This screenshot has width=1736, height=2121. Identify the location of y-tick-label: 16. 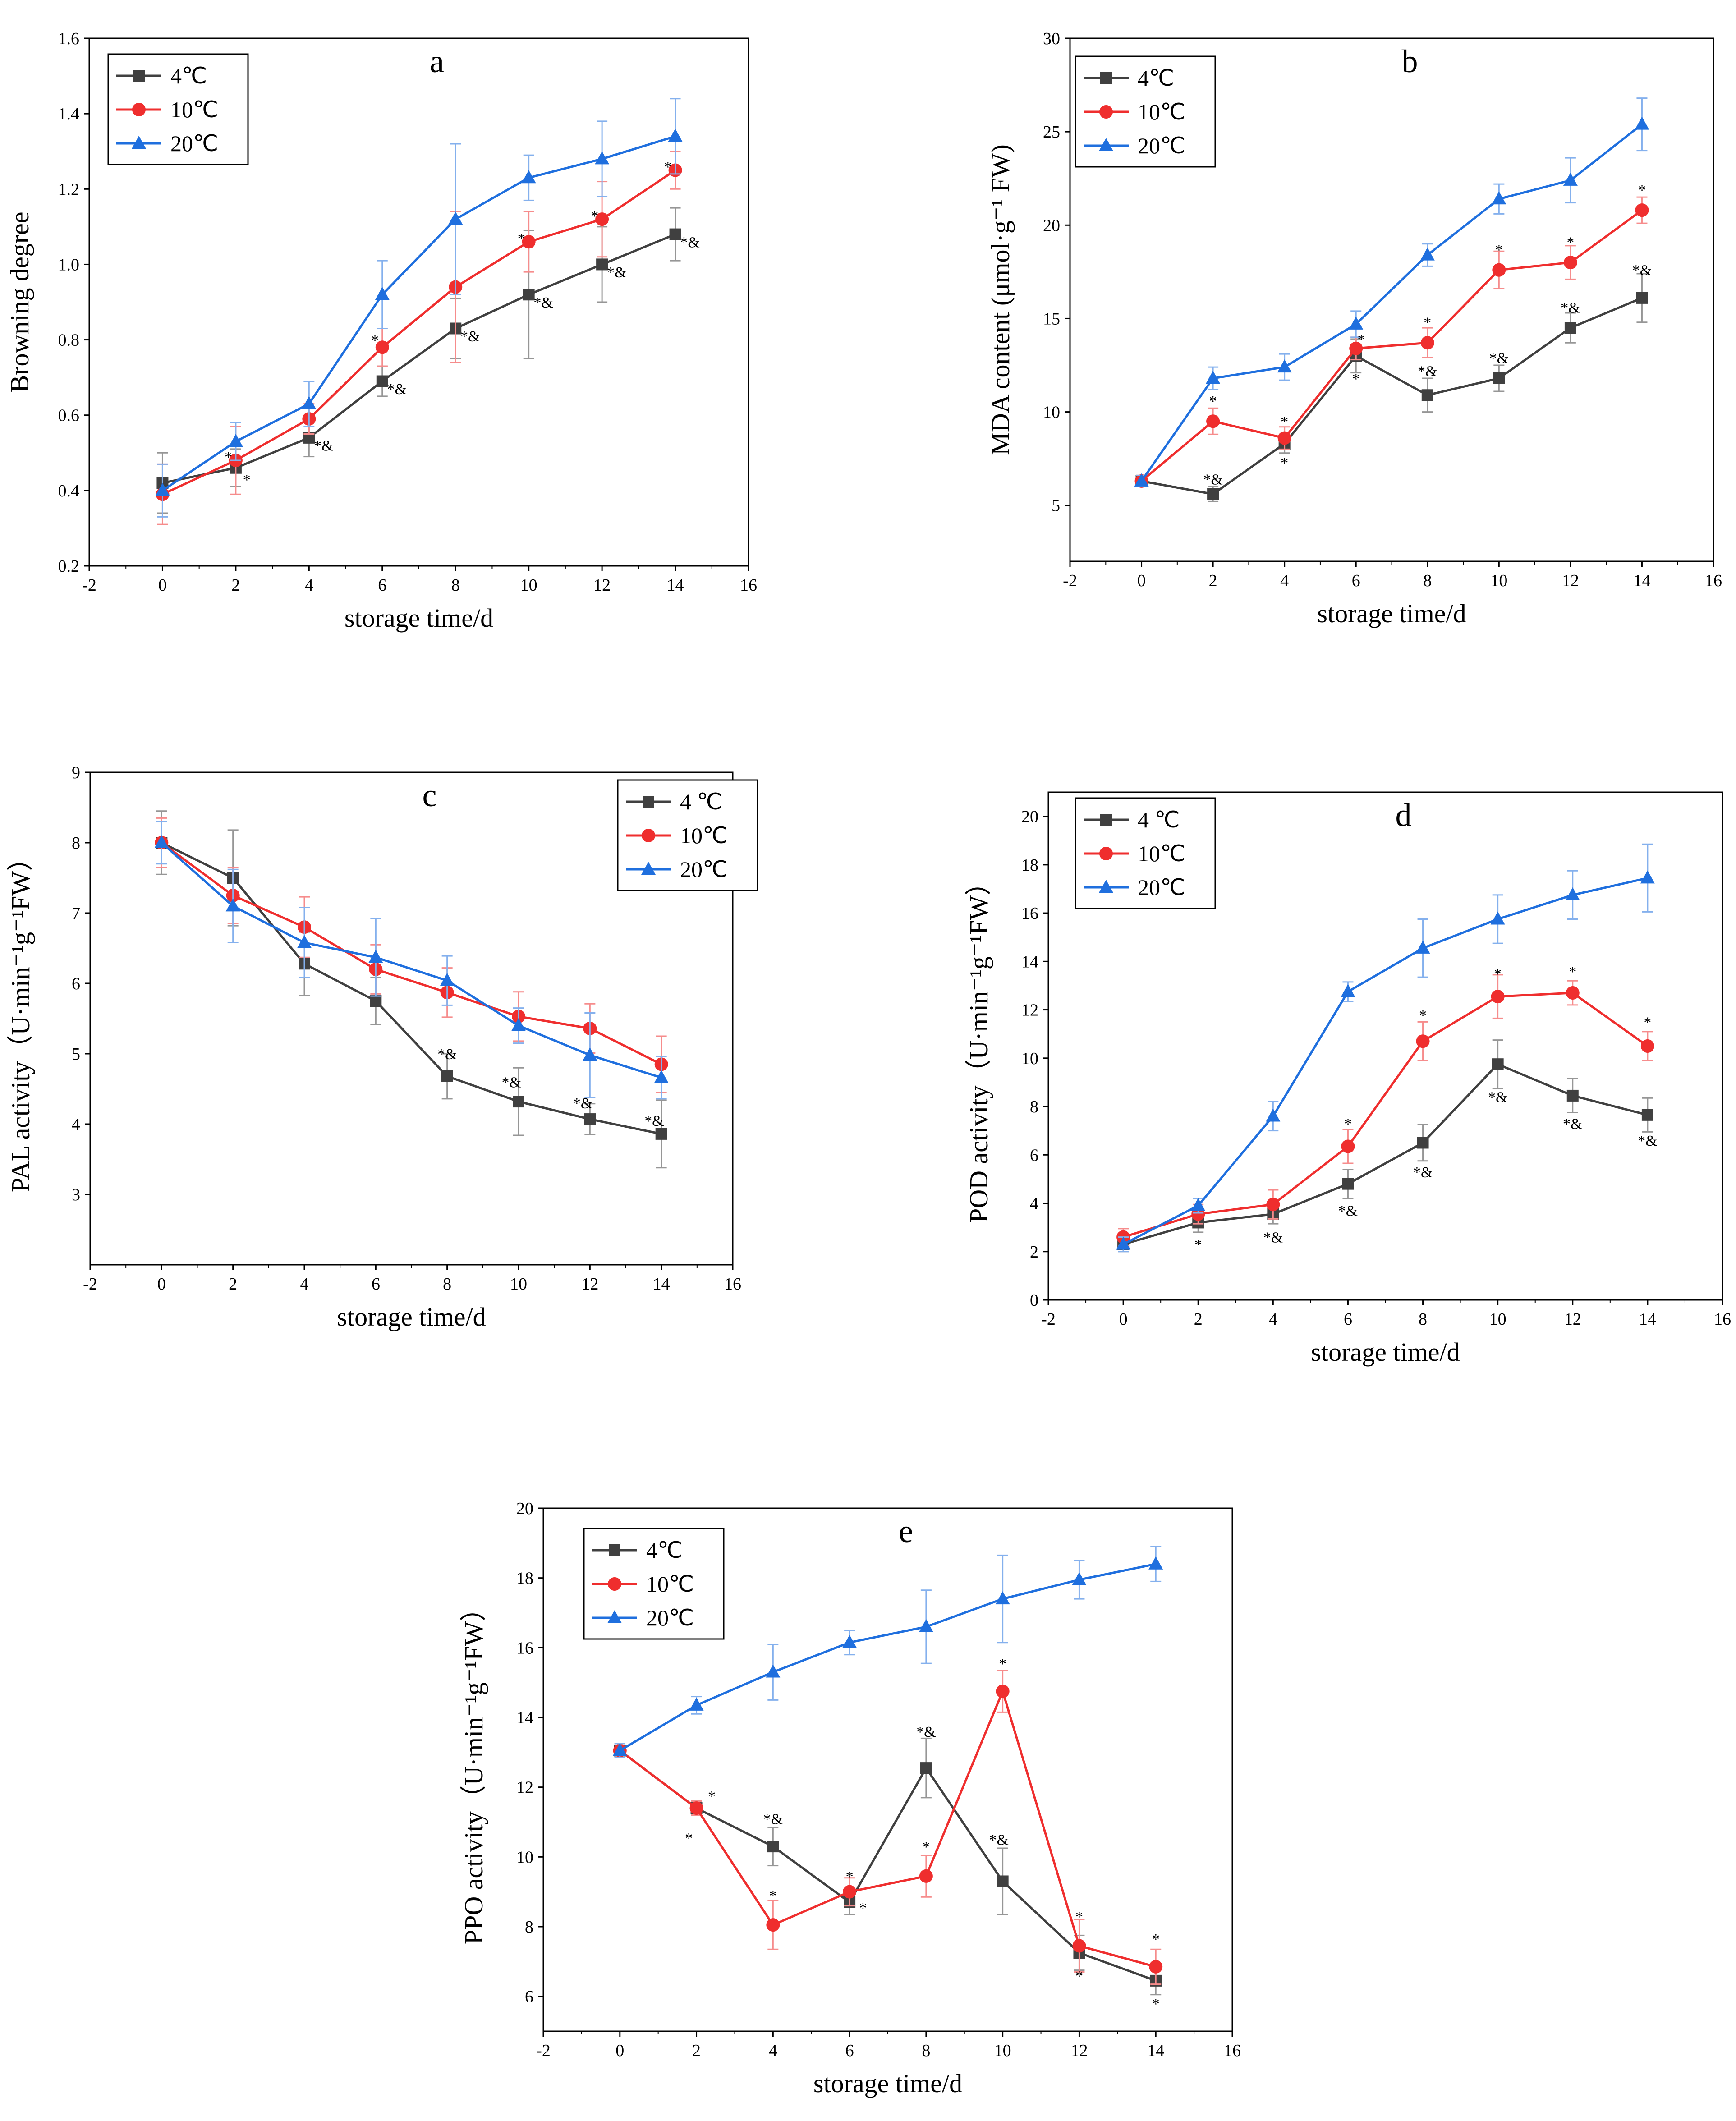
(524, 1648).